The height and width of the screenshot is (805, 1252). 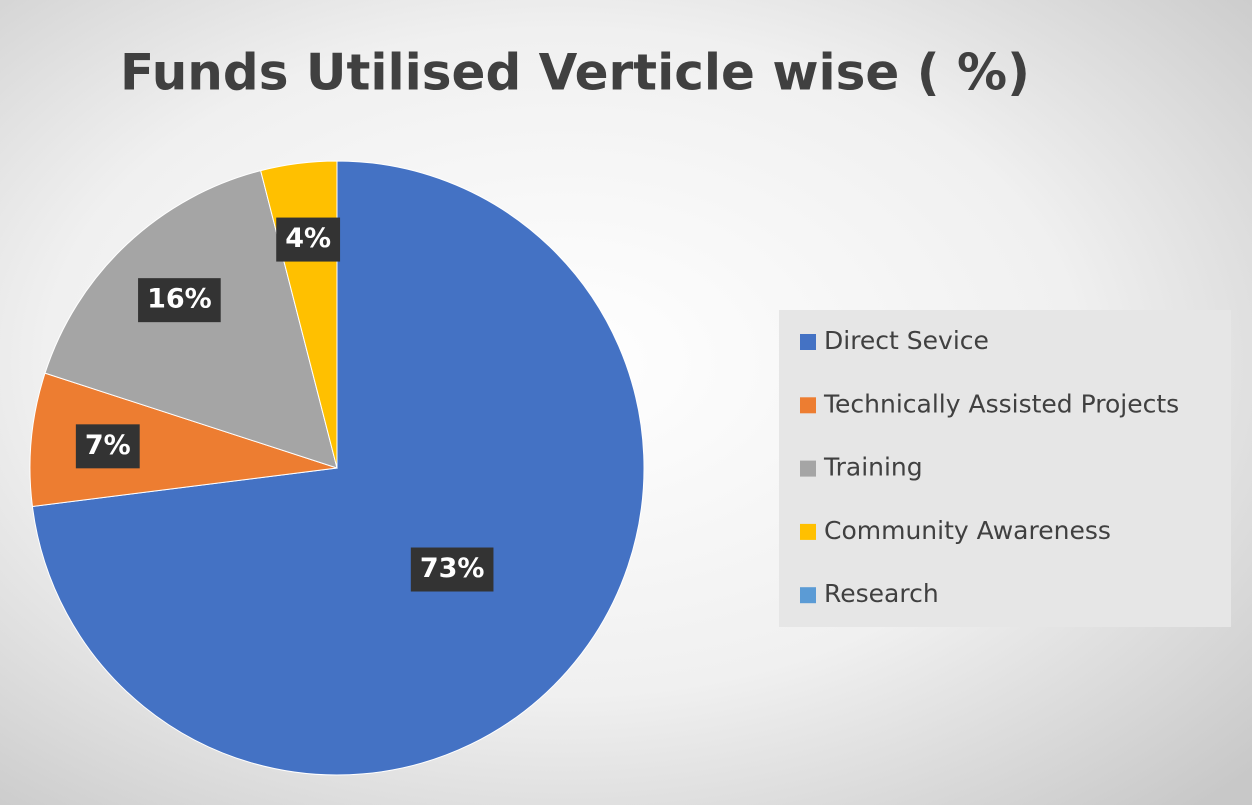 I want to click on legend-label: Community Awareness, so click(x=967, y=530).